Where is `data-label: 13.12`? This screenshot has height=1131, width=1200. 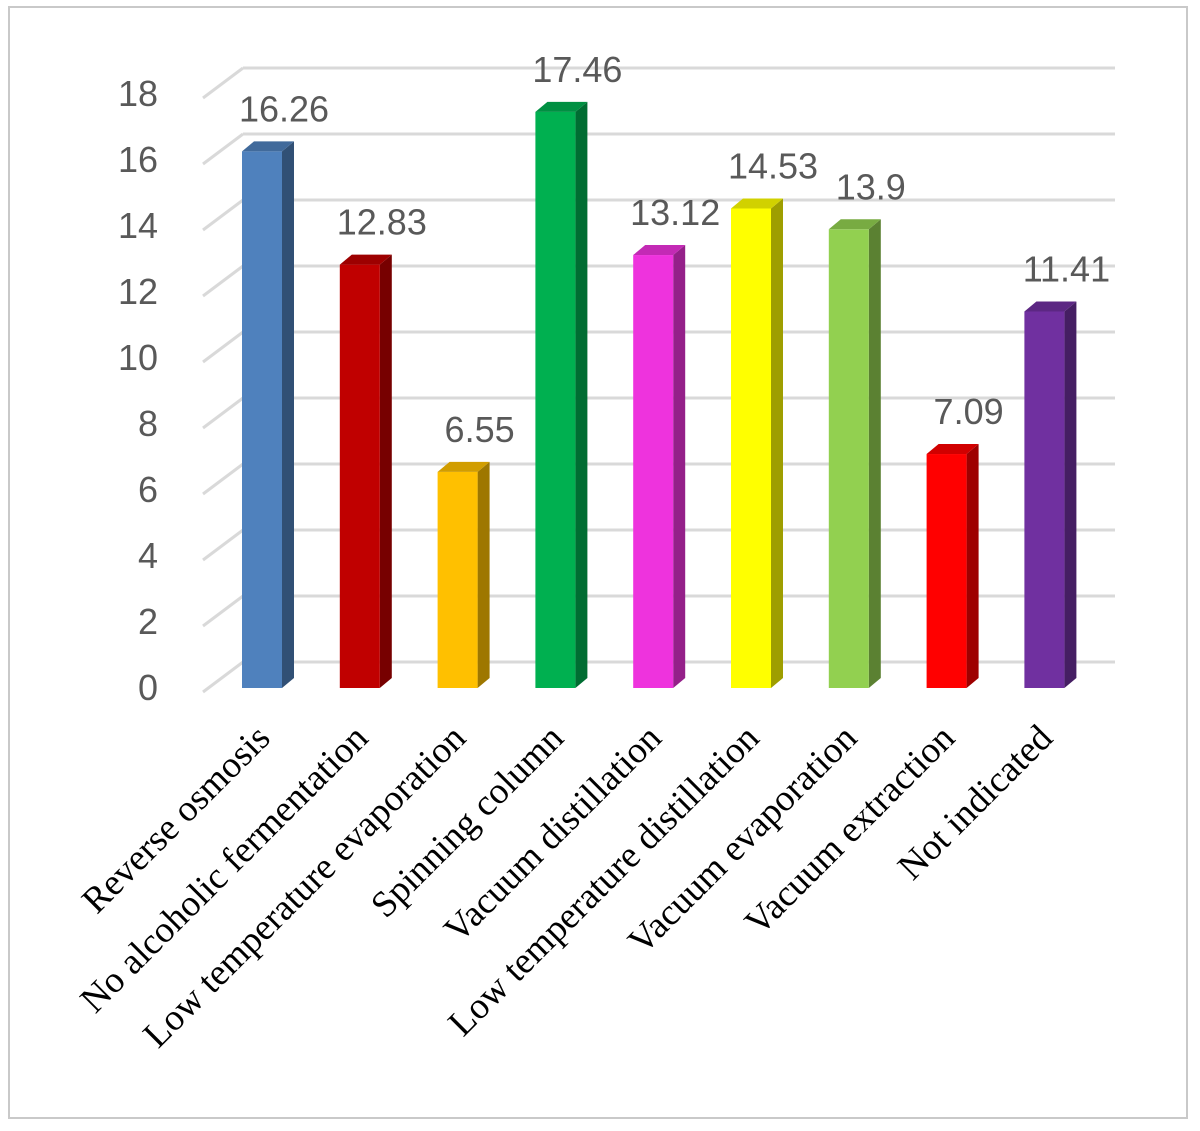 data-label: 13.12 is located at coordinates (675, 212).